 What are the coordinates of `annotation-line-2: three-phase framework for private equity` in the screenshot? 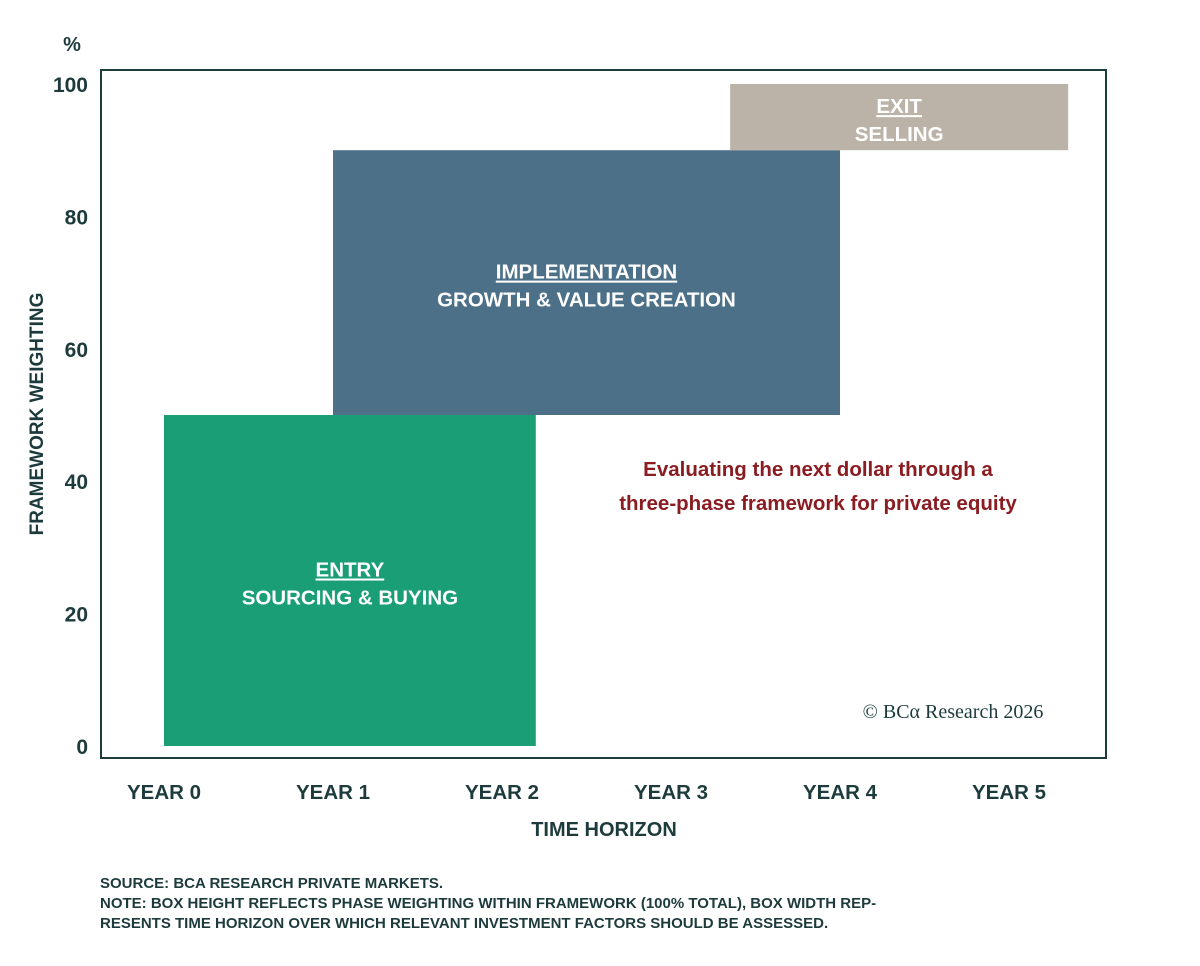 It's located at (818, 503).